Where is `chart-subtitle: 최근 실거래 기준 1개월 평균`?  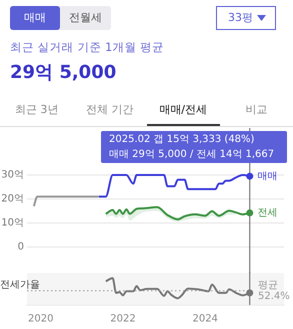
chart-subtitle: 최근 실거래 기준 1개월 평균 is located at coordinates (87, 47).